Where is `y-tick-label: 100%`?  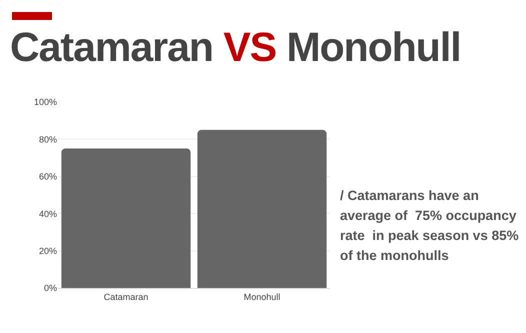
y-tick-label: 100% is located at coordinates (45, 102).